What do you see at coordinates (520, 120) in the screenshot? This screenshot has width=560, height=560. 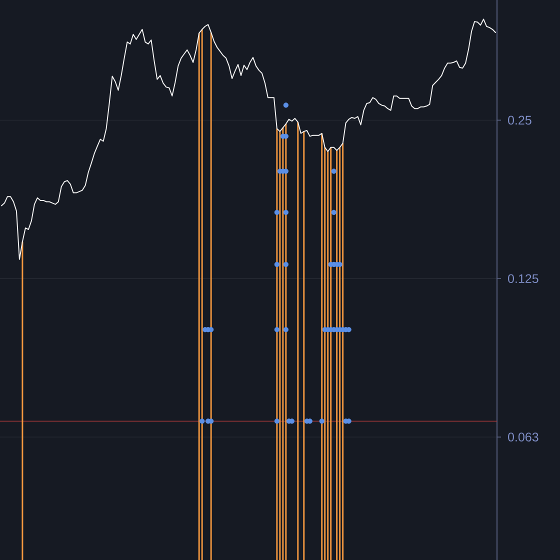 I see `y-tick-label: 0.25` at bounding box center [520, 120].